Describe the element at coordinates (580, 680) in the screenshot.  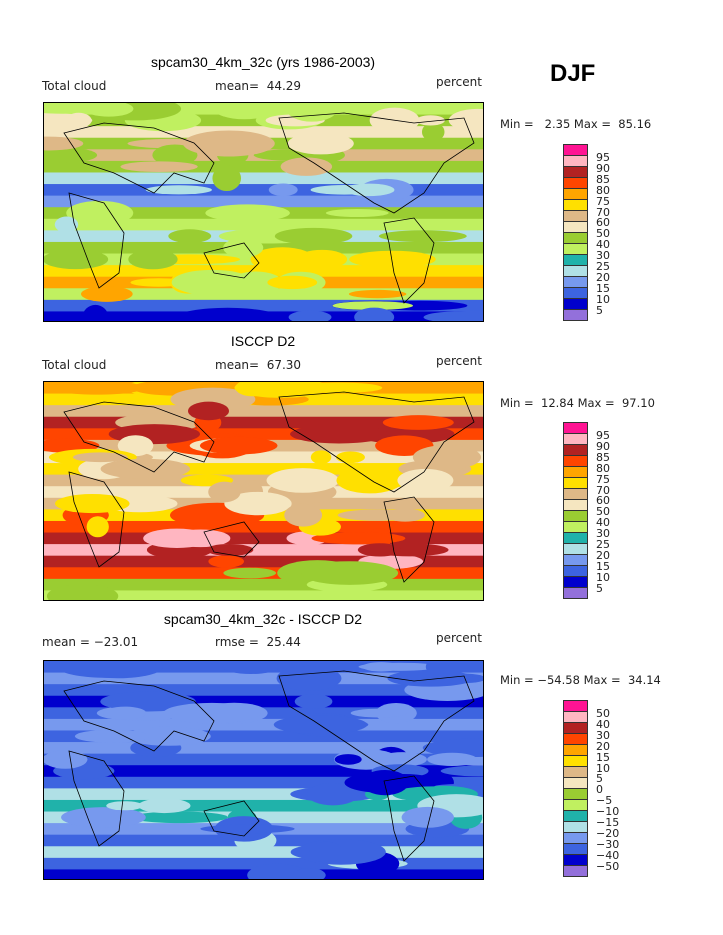
I see `min-max-label: Min = −54.58 Max = 34.14` at that location.